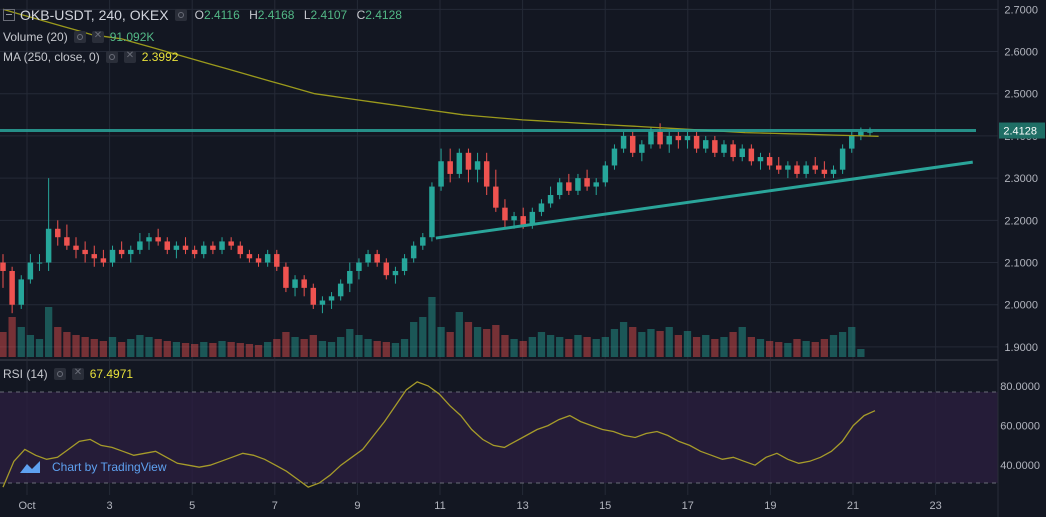 This screenshot has height=517, width=1046. What do you see at coordinates (51, 57) in the screenshot?
I see `ma-label: MA (250, close, 0)` at bounding box center [51, 57].